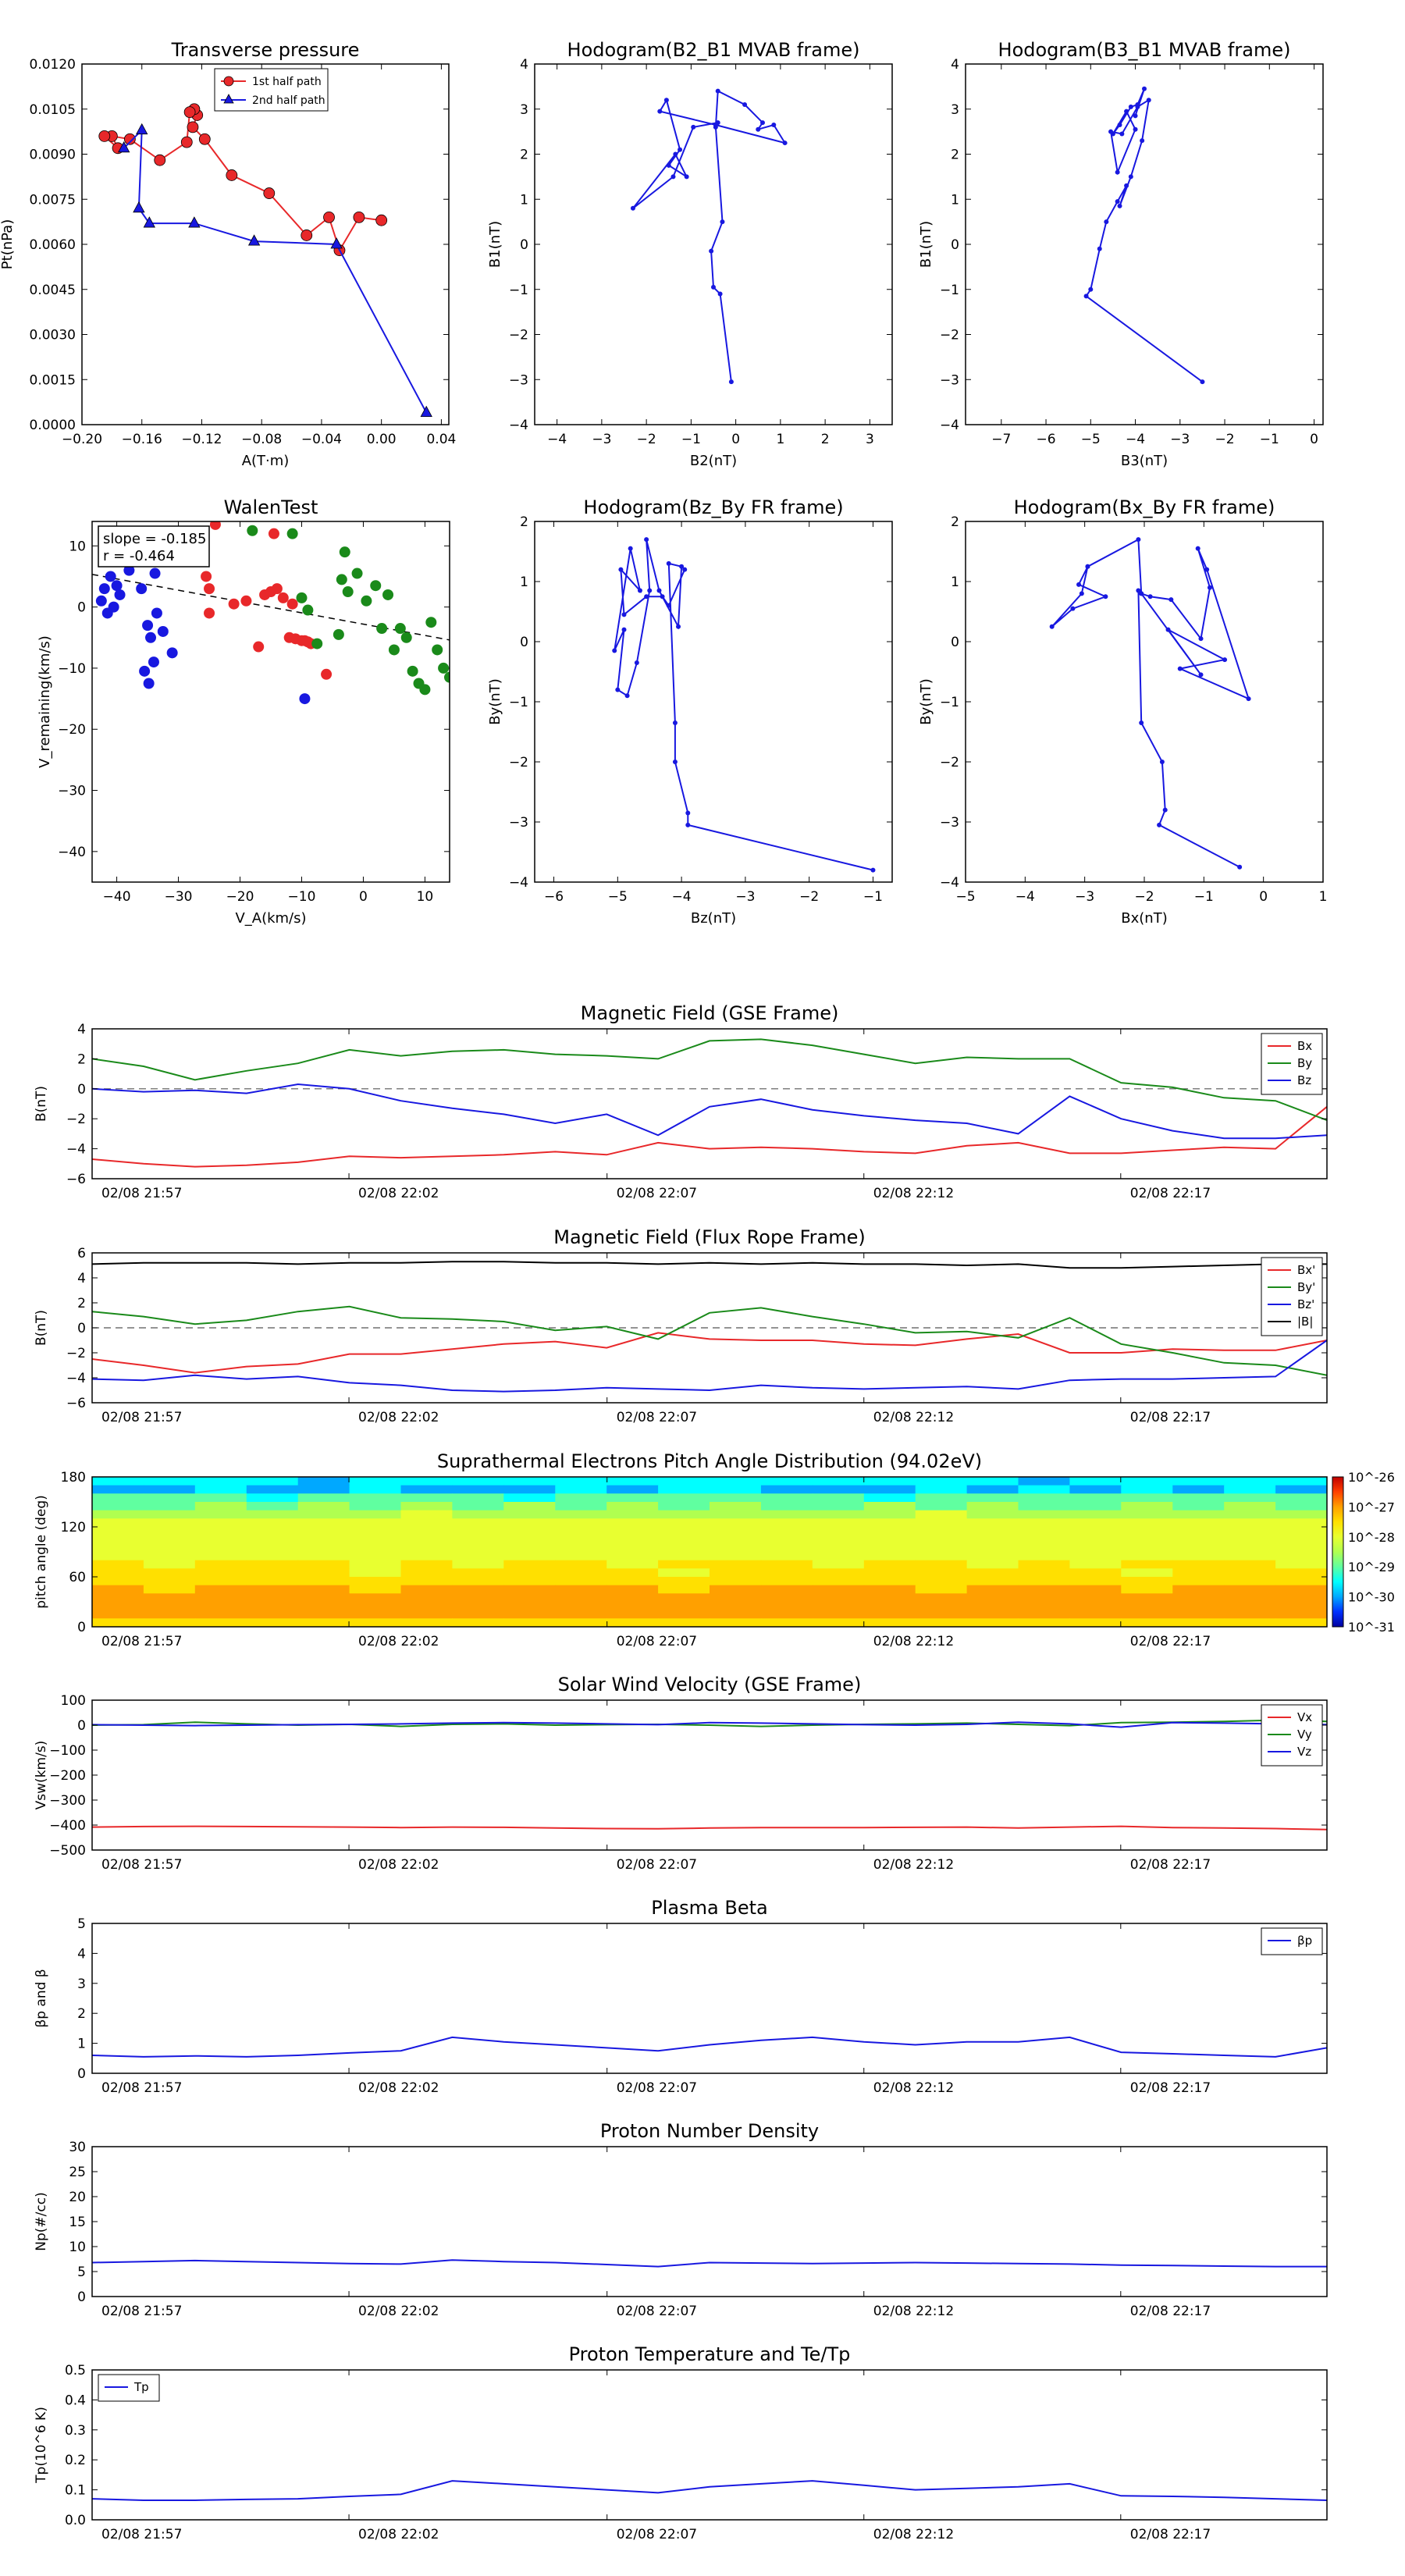 This screenshot has height=2576, width=1405. Describe the element at coordinates (780, 439) in the screenshot. I see `hodo1-xtick-label: 1` at that location.